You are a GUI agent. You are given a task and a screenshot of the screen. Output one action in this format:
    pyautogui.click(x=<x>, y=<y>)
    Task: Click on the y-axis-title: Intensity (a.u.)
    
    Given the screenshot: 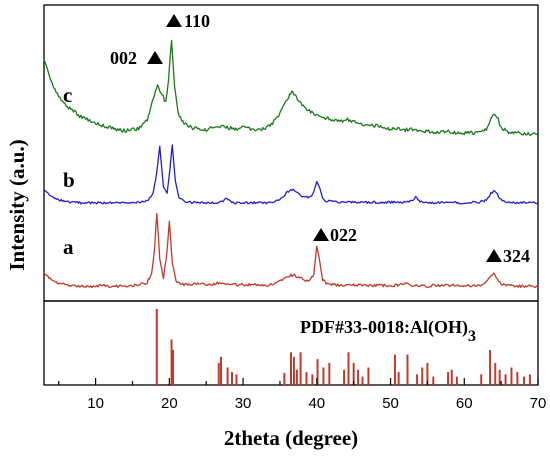 What is the action you would take?
    pyautogui.click(x=17, y=204)
    